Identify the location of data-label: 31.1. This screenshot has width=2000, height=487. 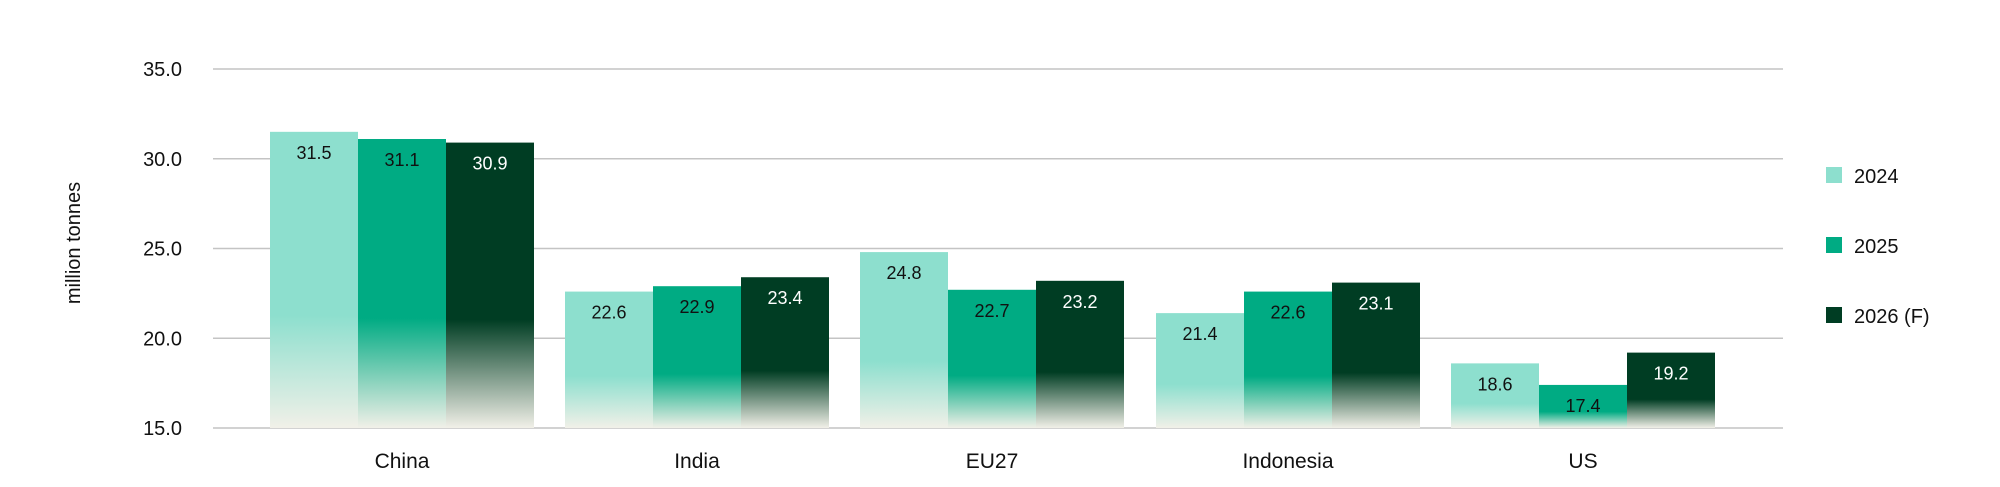
(401, 160).